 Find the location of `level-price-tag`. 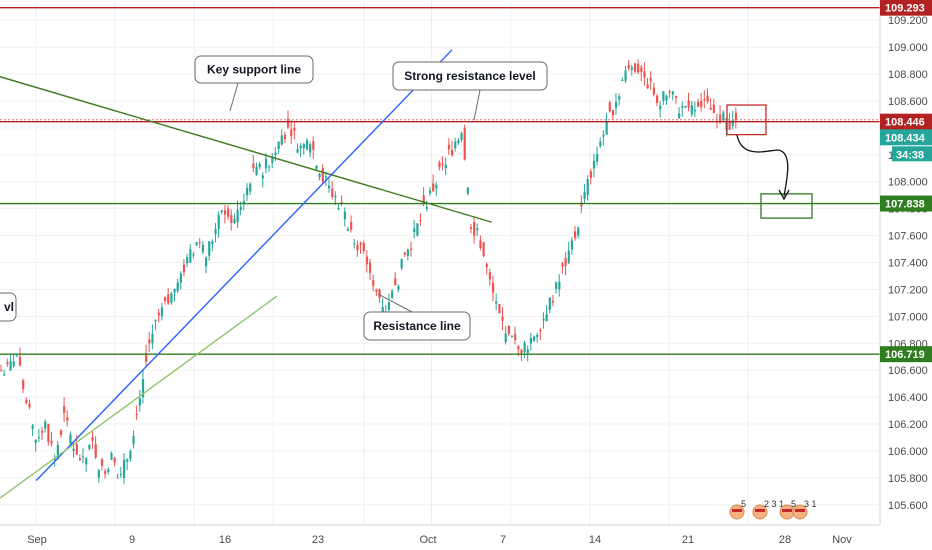

level-price-tag is located at coordinates (906, 121).